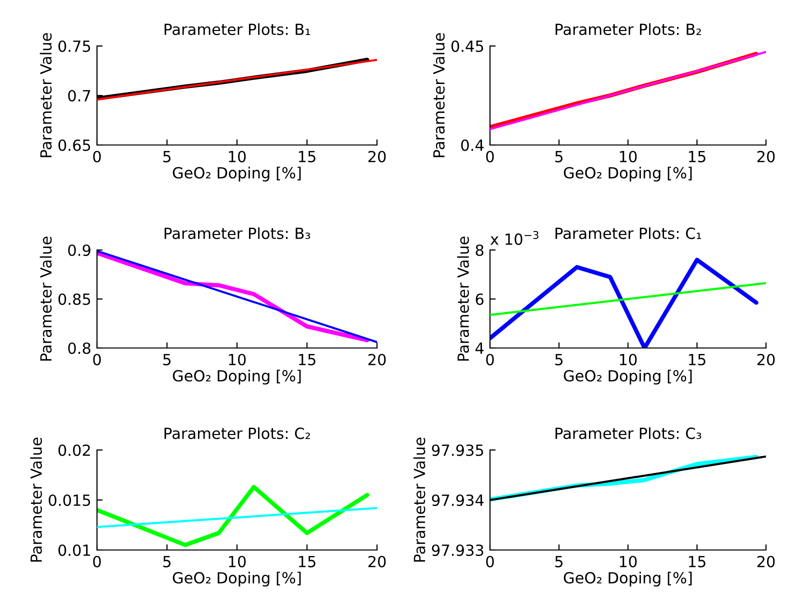 The height and width of the screenshot is (610, 785). What do you see at coordinates (458, 500) in the screenshot?
I see `y-tick-label: 97.934` at bounding box center [458, 500].